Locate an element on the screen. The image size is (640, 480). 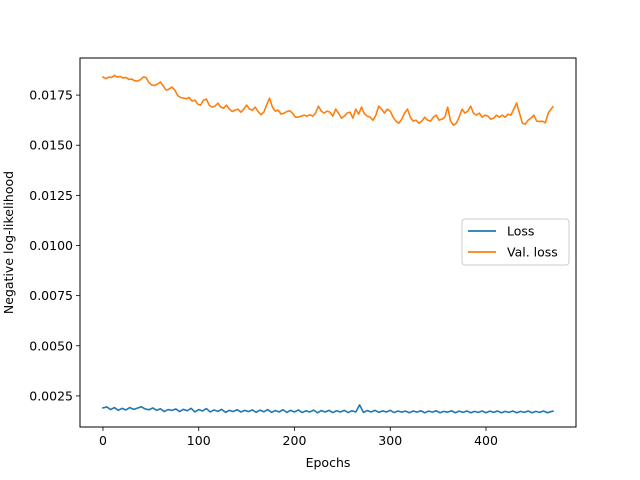
y-axis-title: Negative log-likelihood is located at coordinates (8, 242).